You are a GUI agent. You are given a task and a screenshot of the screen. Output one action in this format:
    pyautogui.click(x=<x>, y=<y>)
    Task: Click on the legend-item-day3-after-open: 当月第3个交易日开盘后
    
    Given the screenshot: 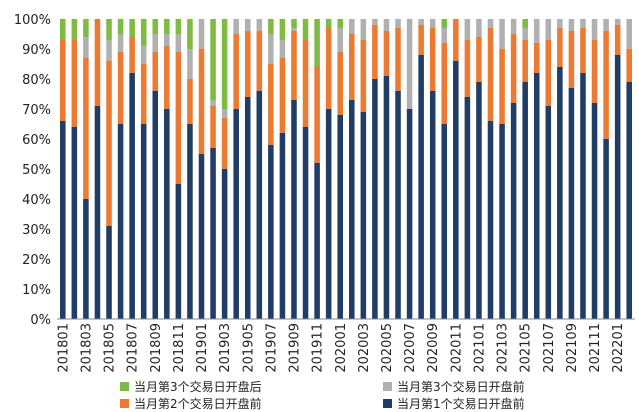 What is the action you would take?
    pyautogui.click(x=191, y=386)
    